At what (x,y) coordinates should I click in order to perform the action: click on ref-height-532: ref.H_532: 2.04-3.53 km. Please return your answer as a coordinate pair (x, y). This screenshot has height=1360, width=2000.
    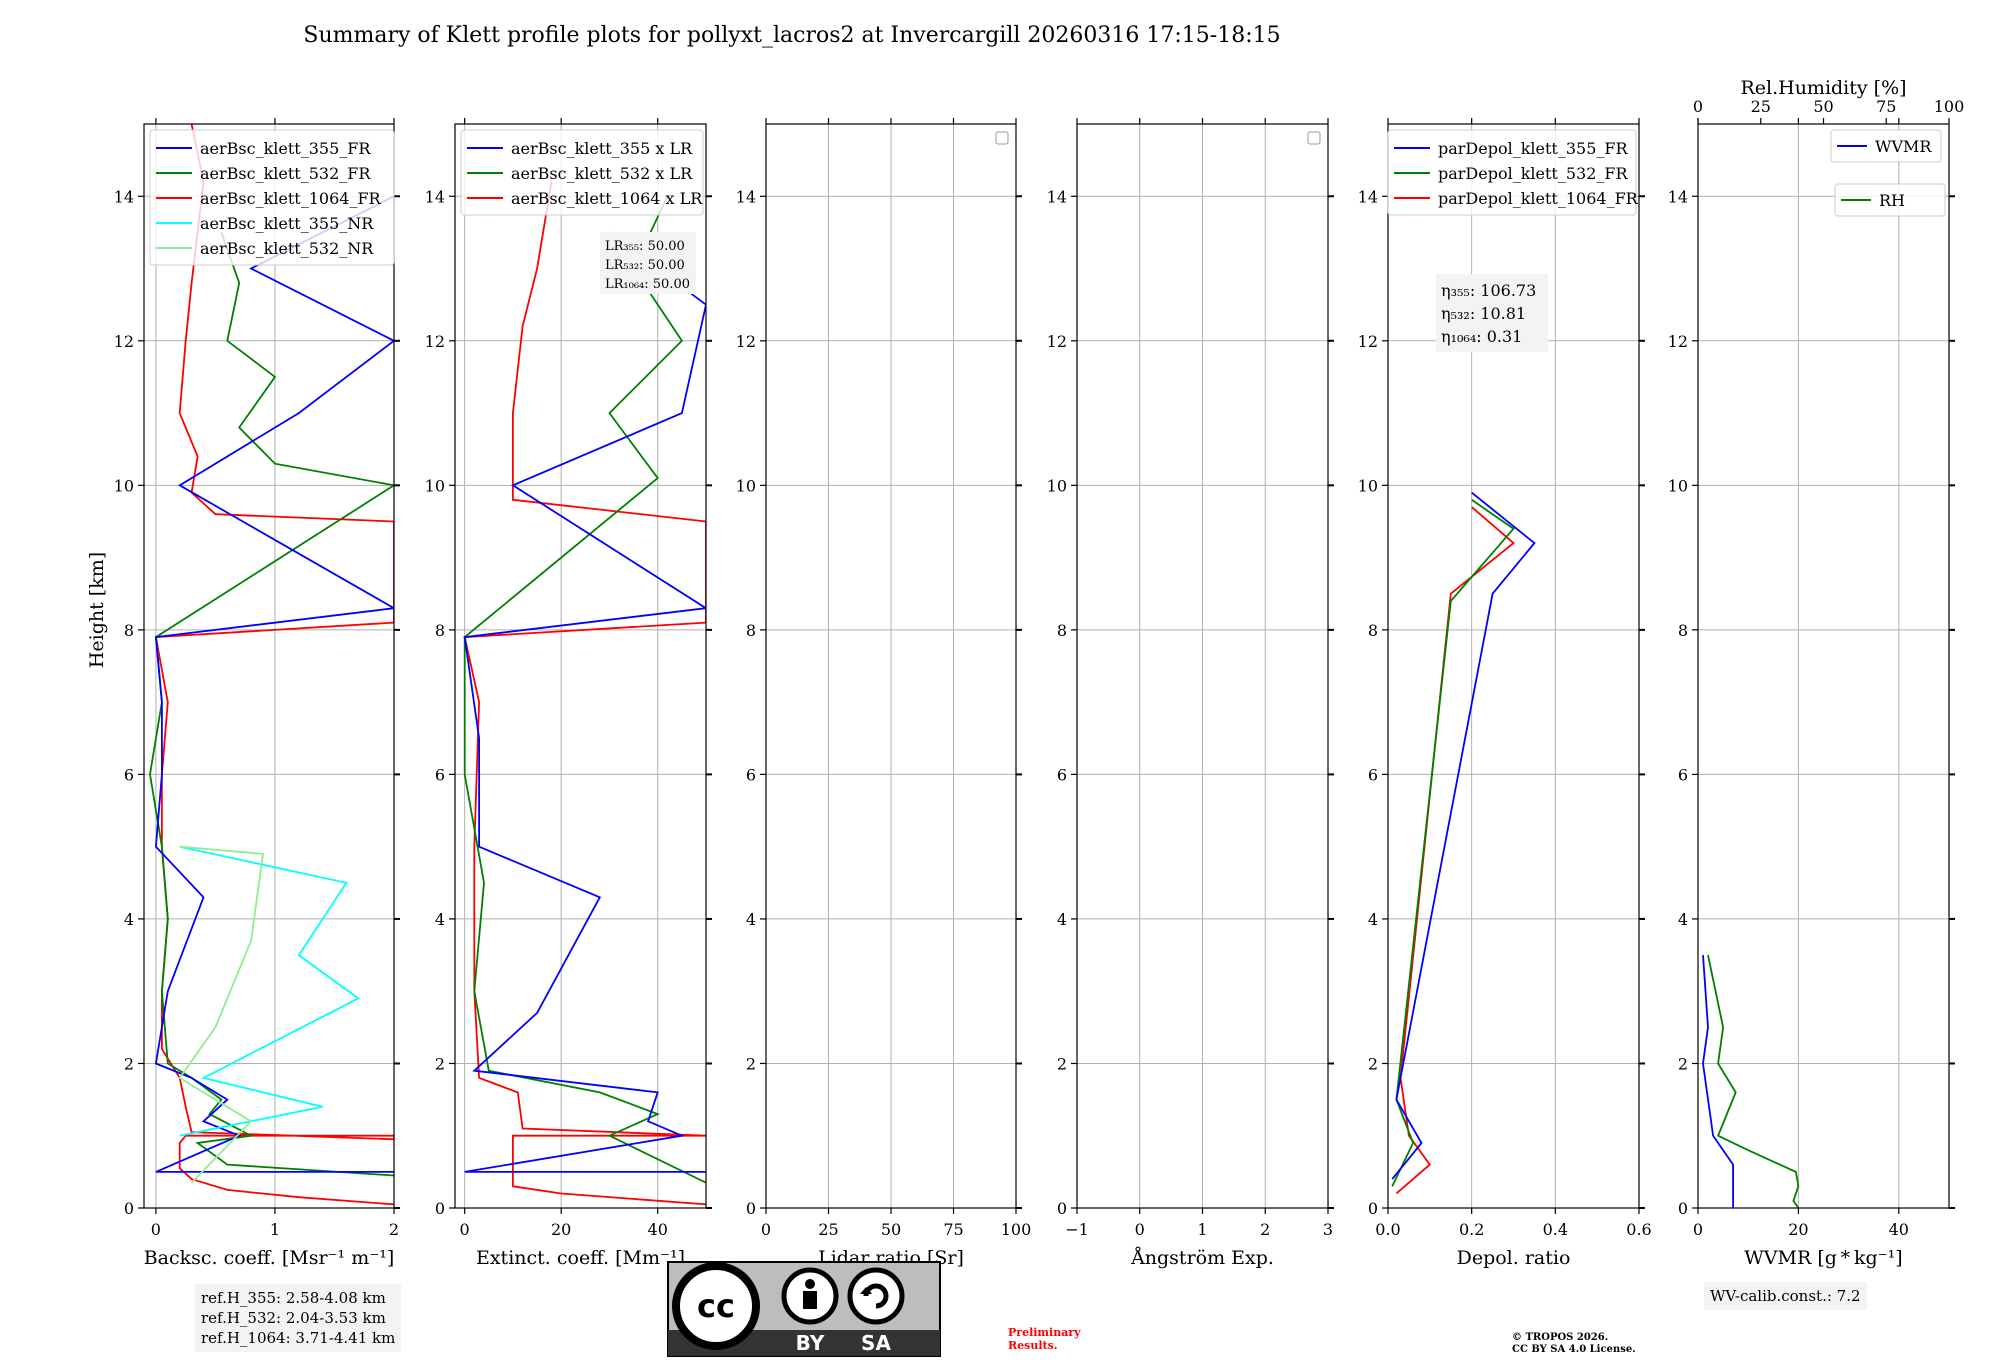
    Looking at the image, I should click on (293, 1318).